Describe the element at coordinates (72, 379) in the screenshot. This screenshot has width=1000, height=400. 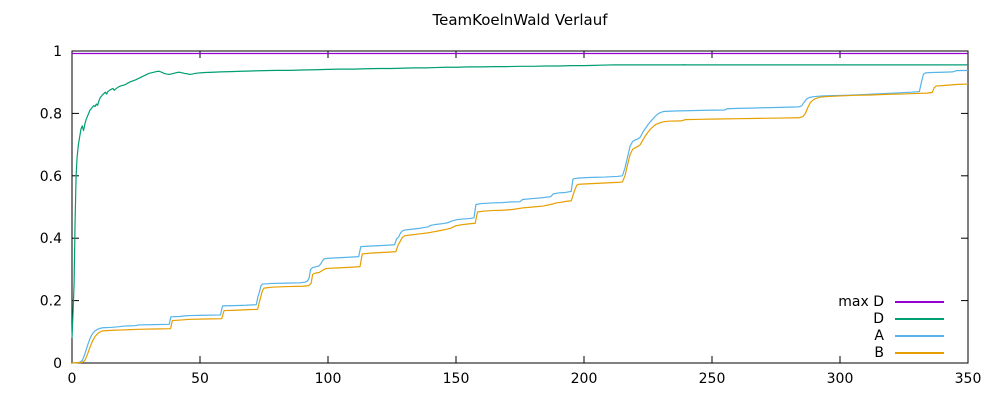
I see `x-tick-label: 0` at that location.